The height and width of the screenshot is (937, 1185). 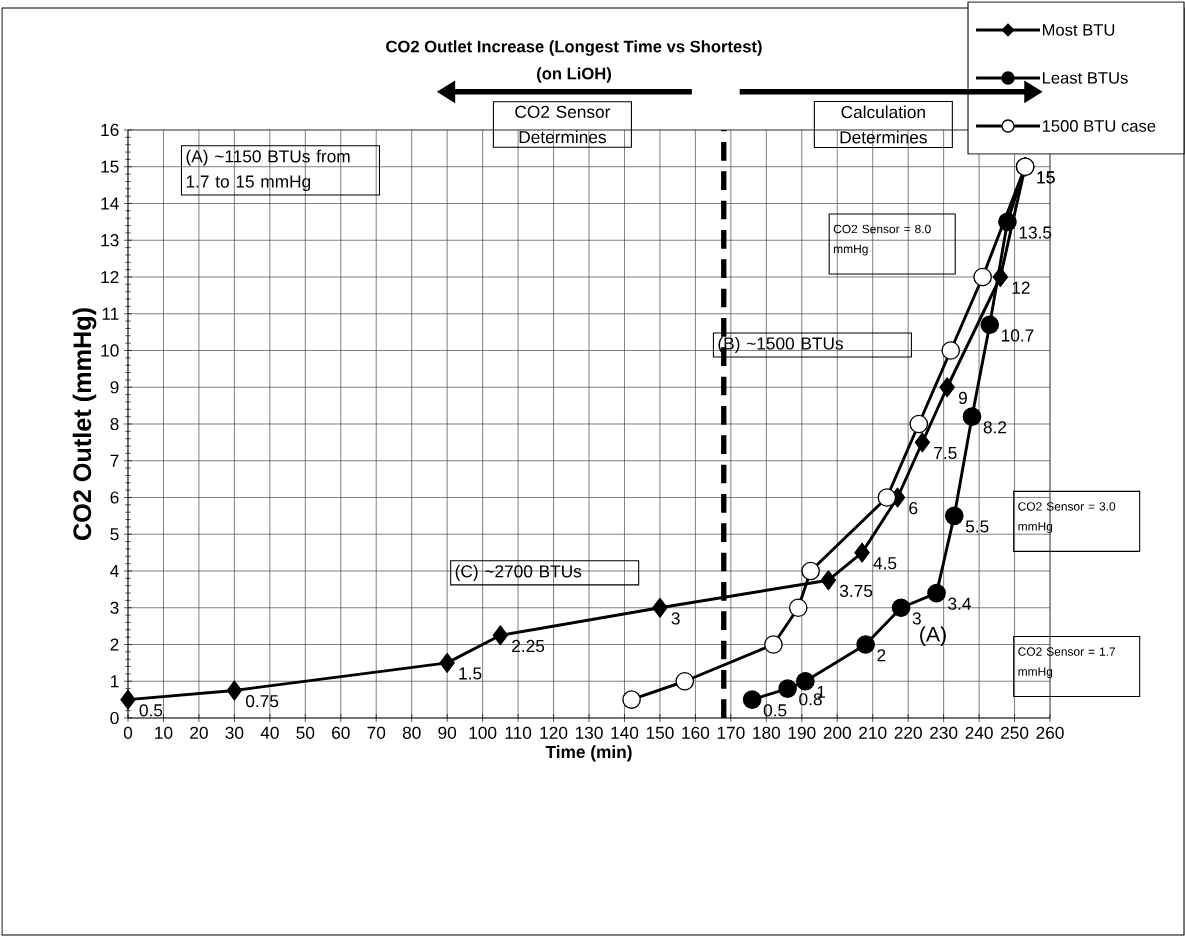 What do you see at coordinates (1035, 232) in the screenshot?
I see `data-label: 13.5` at bounding box center [1035, 232].